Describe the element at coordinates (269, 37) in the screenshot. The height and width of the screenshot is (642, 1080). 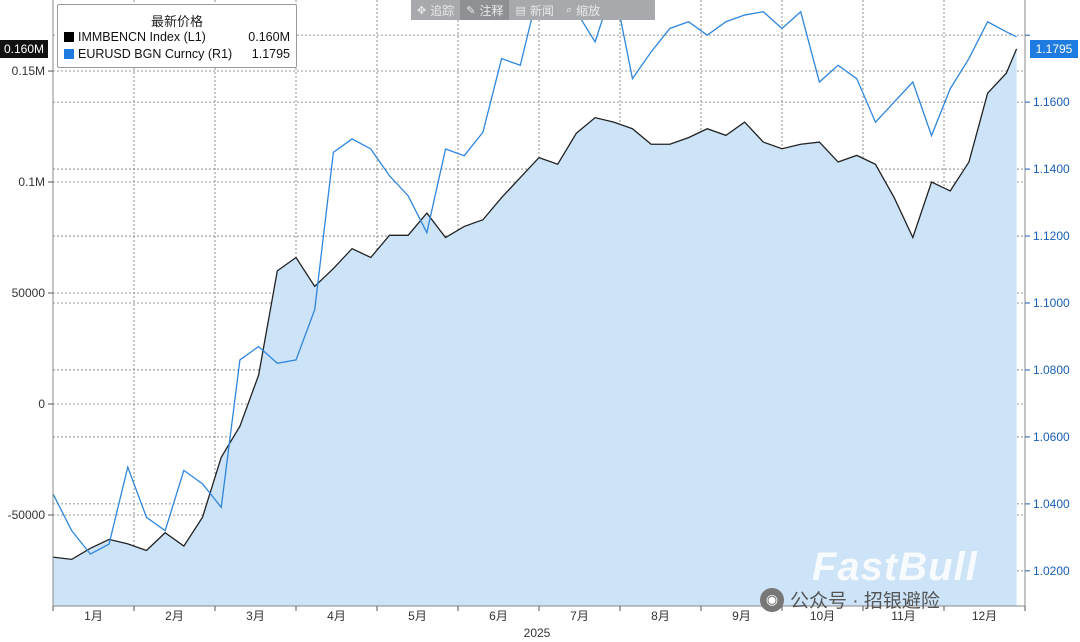
I see `legend-value: 0.160M` at that location.